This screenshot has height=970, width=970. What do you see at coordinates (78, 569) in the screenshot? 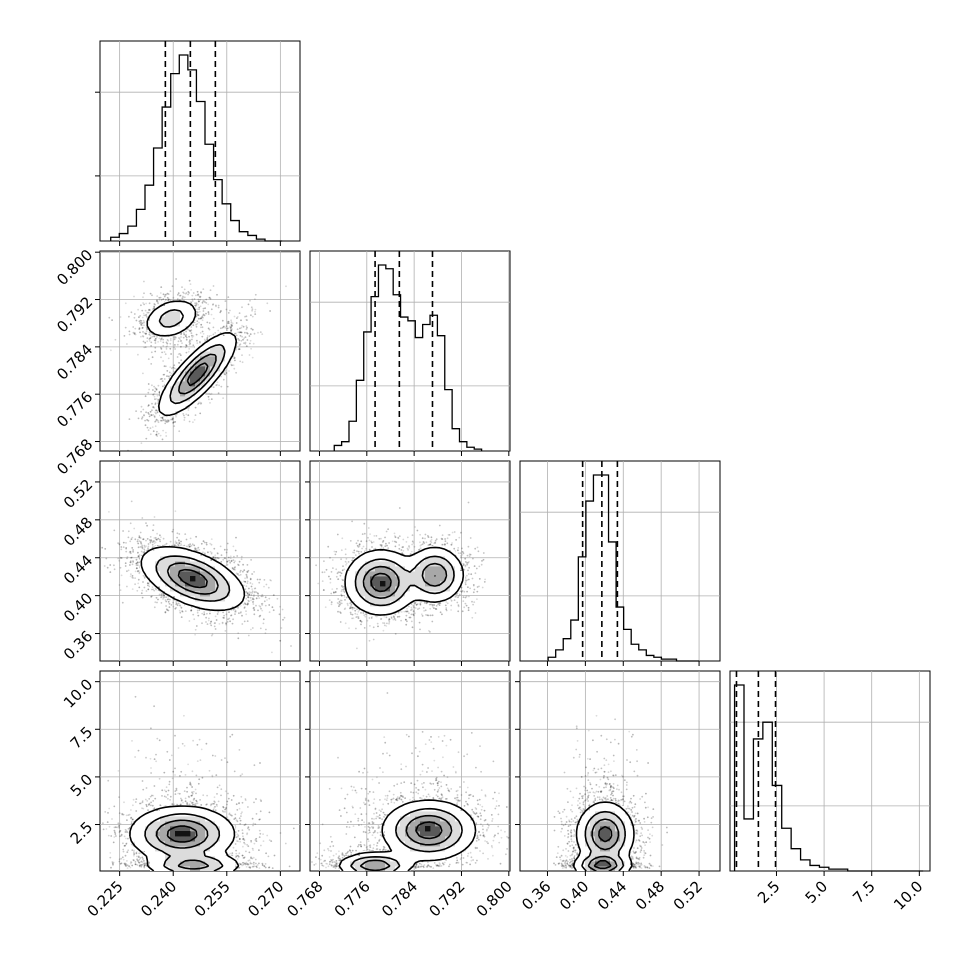
I see `y-tick-label: 0.44` at bounding box center [78, 569].